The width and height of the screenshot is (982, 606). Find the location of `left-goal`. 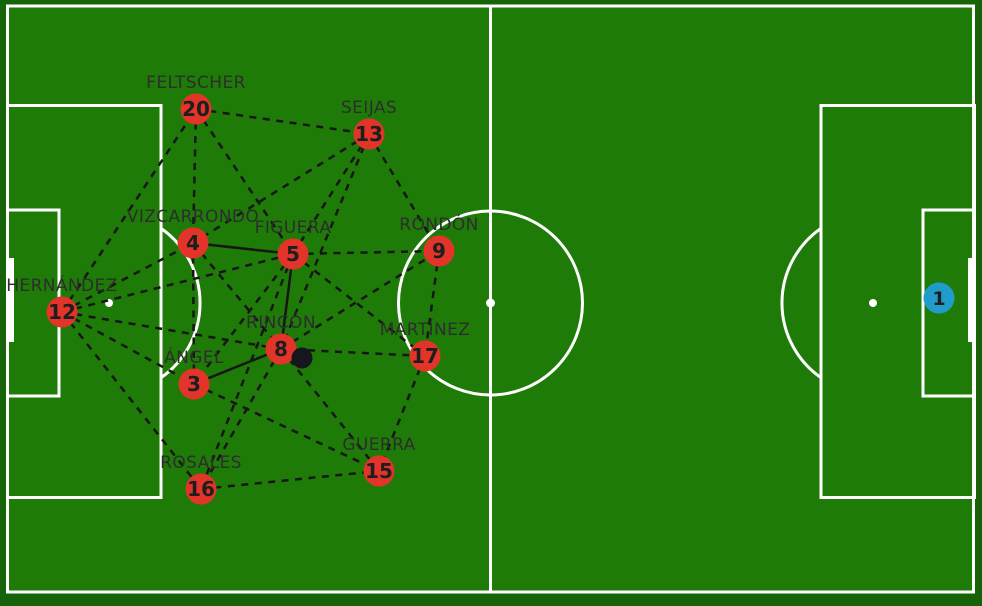

left-goal is located at coordinates (11, 300).